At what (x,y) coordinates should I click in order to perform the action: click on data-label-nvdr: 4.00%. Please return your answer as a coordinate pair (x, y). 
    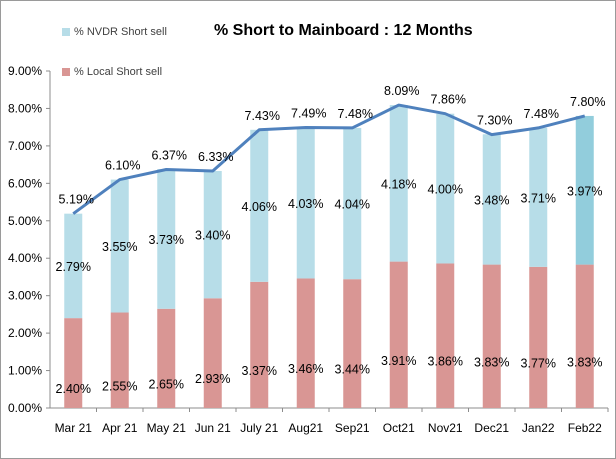
    Looking at the image, I should click on (445, 190).